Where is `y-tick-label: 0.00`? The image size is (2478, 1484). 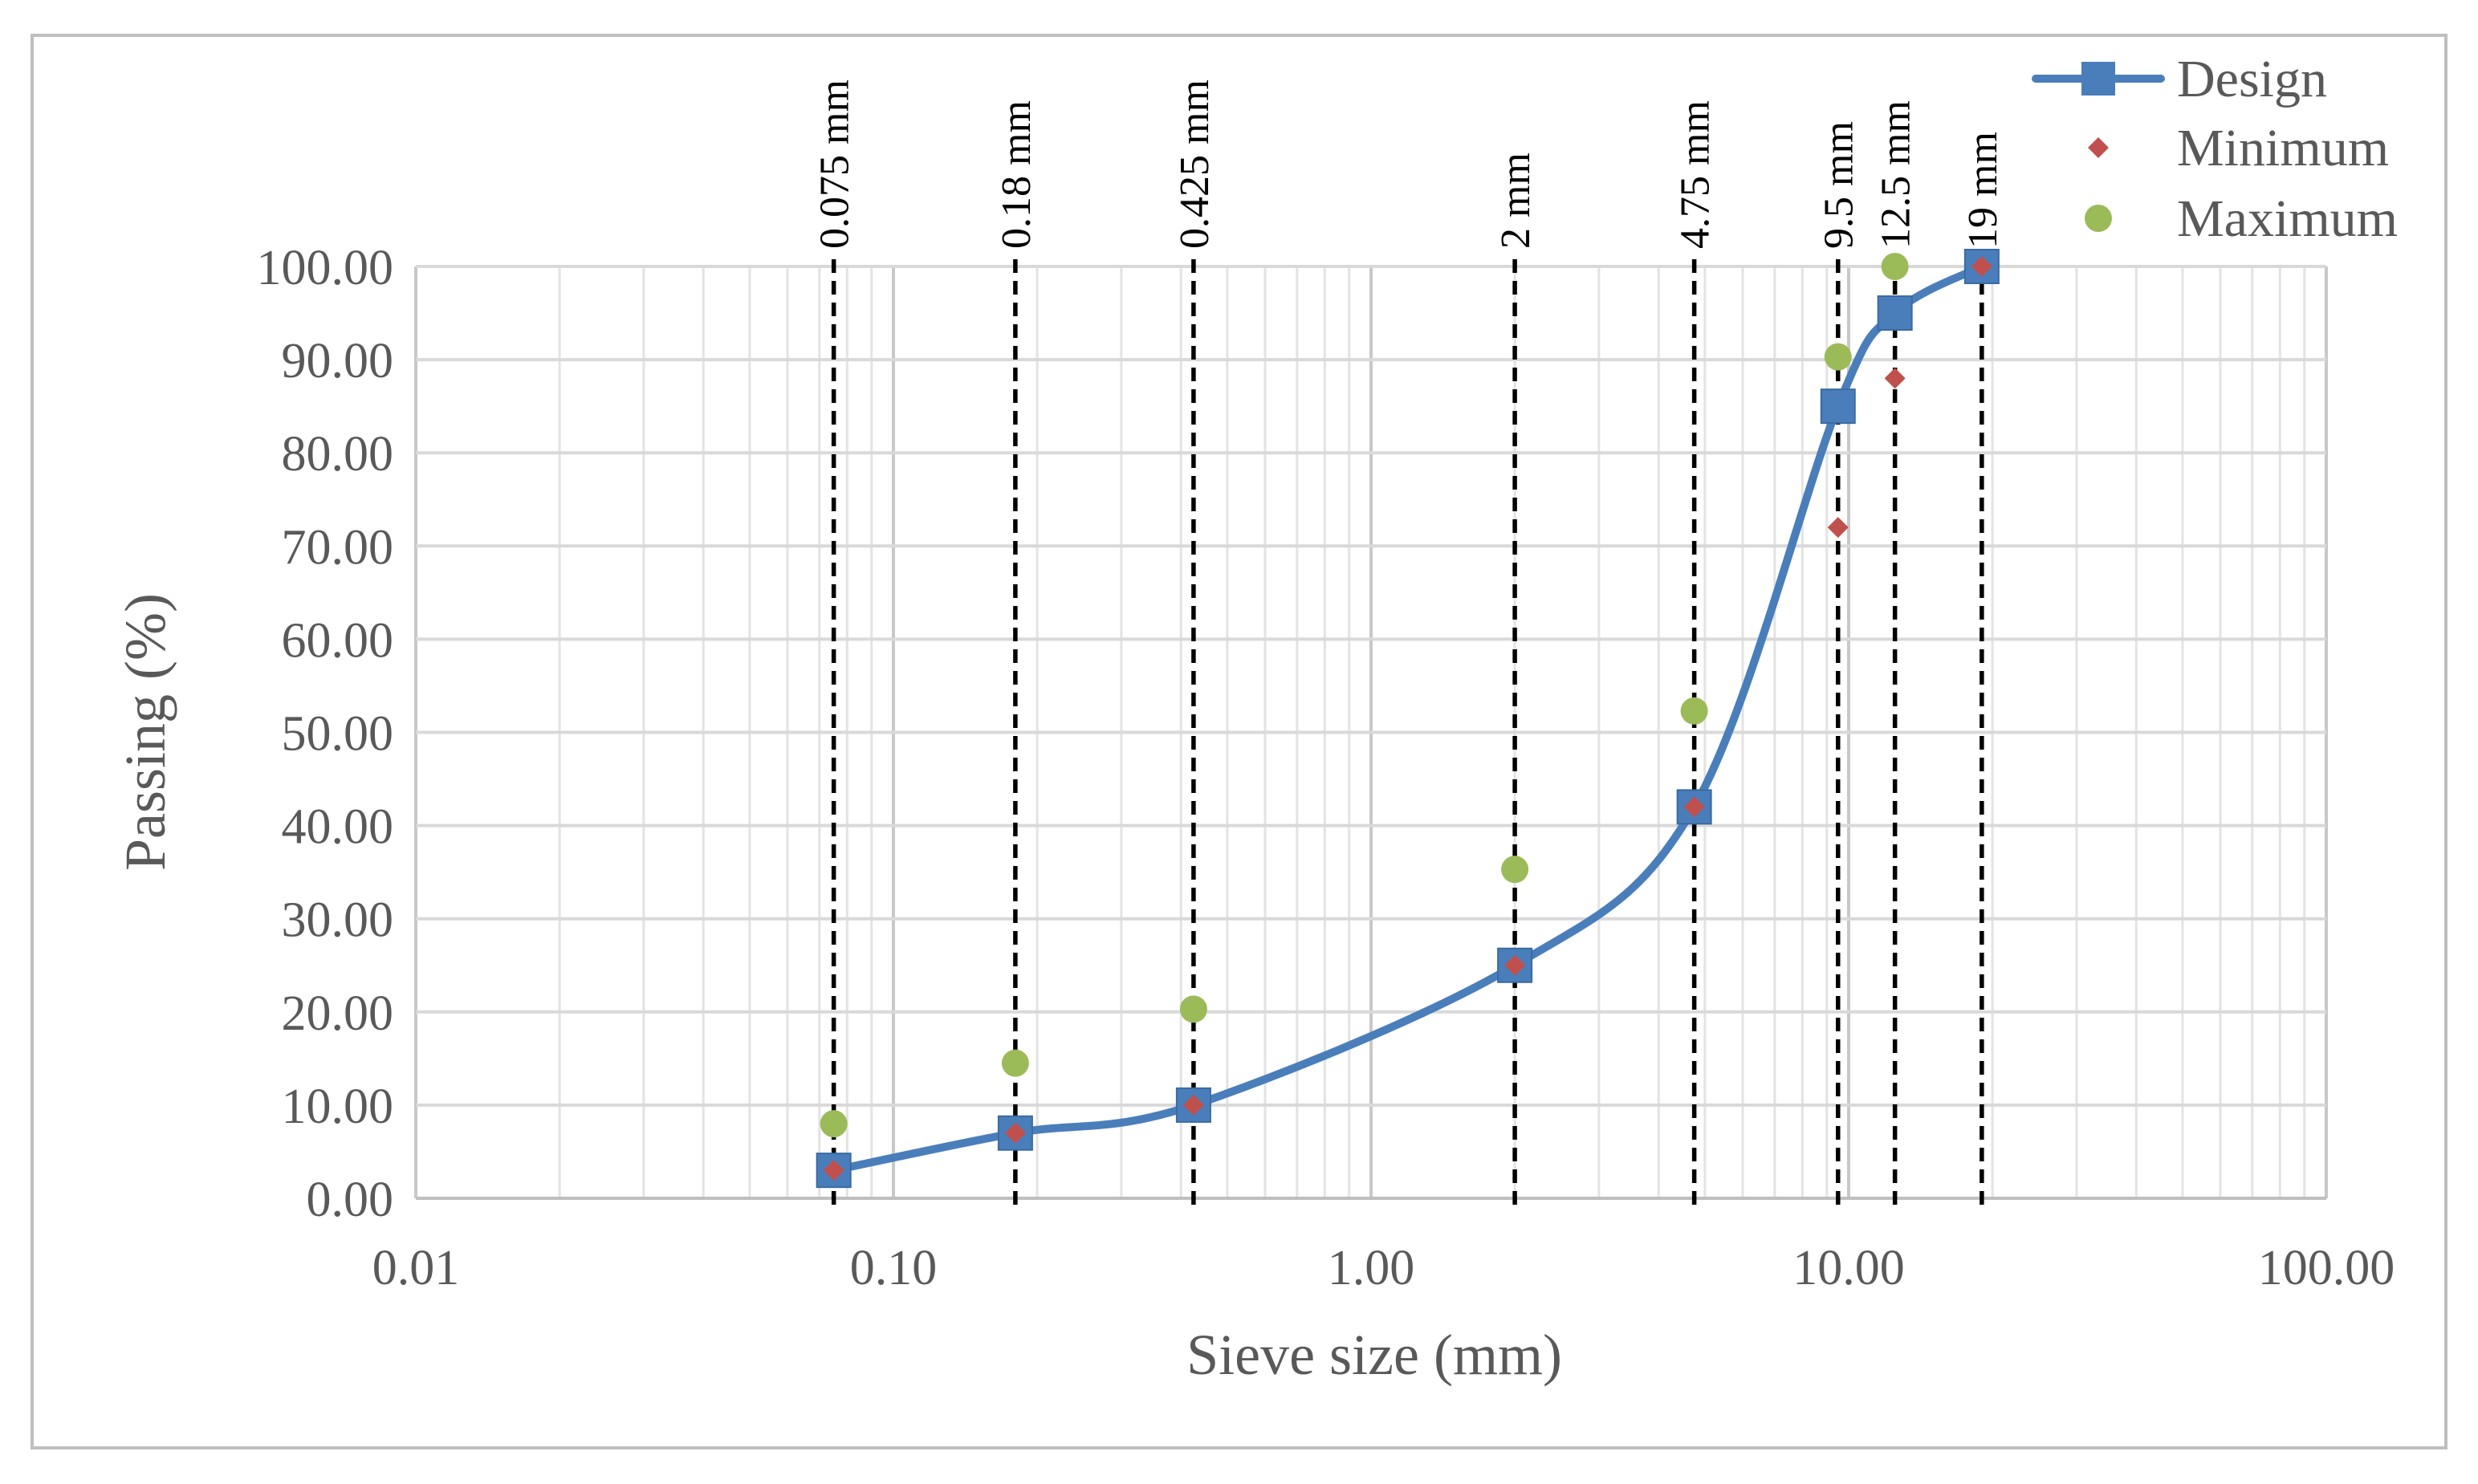 y-tick-label: 0.00 is located at coordinates (350, 1200).